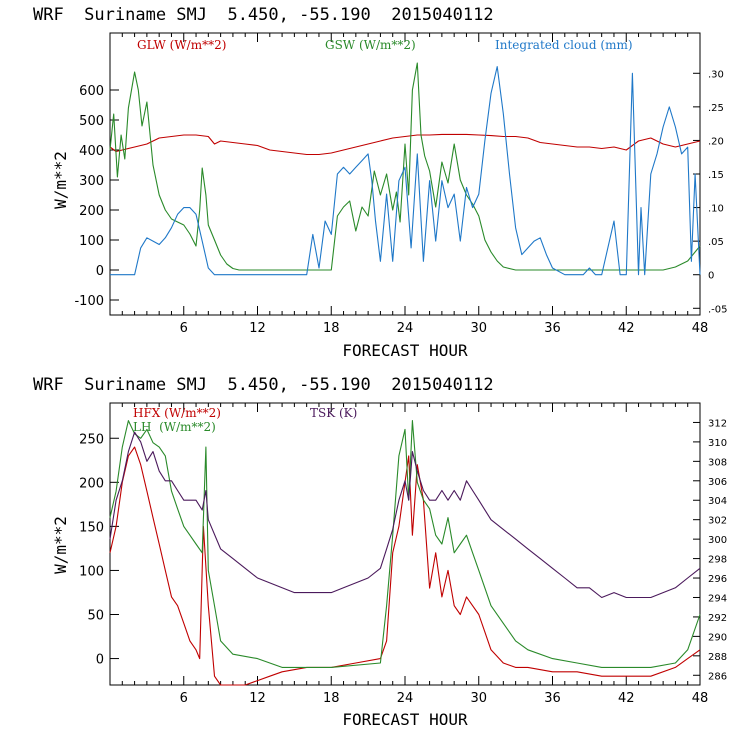 The image size is (740, 740). I want to click on y2-tick-label: .15, so click(716, 175).